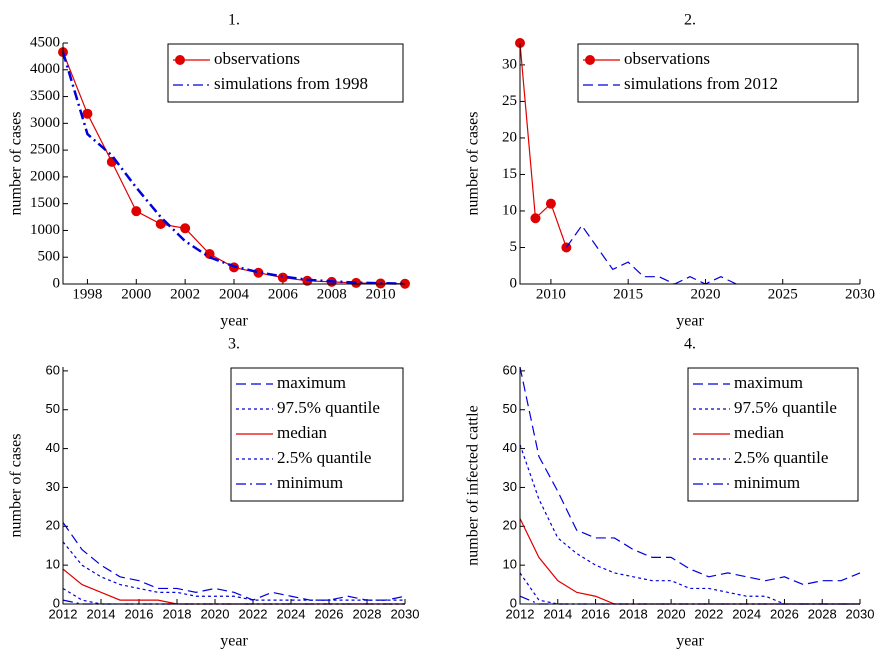  Describe the element at coordinates (45, 176) in the screenshot. I see `y-tick-label: 2000` at that location.